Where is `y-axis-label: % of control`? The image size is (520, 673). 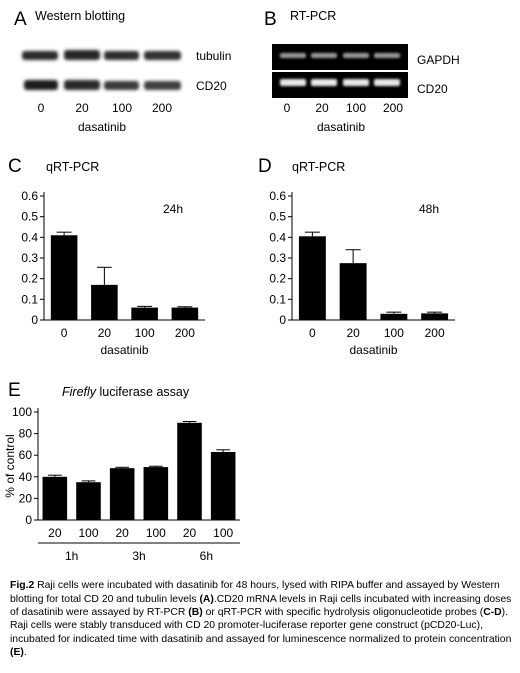
y-axis-label: % of control is located at coordinates (10, 465).